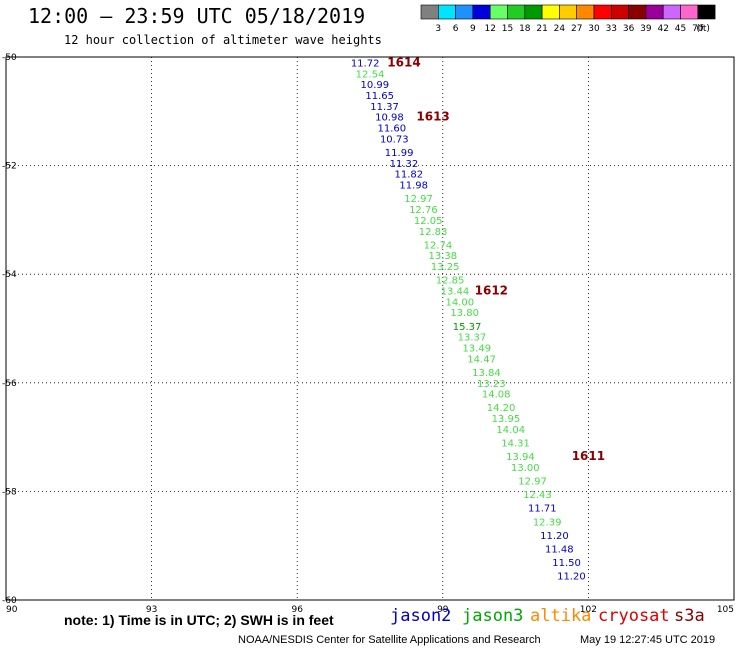  I want to click on wave-height-label: 11.98, so click(413, 186).